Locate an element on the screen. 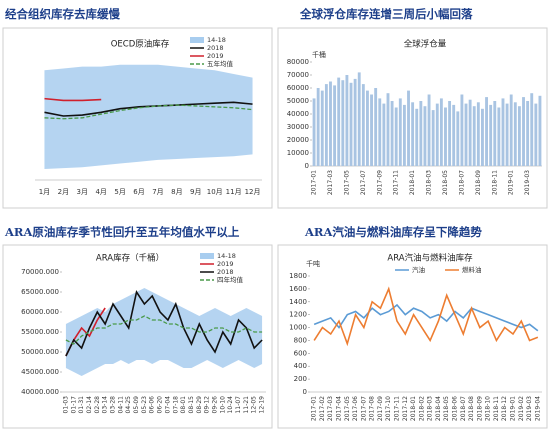 Image resolution: width=550 pixels, height=431 pixels. legend-label: 14-18 is located at coordinates (226, 256).